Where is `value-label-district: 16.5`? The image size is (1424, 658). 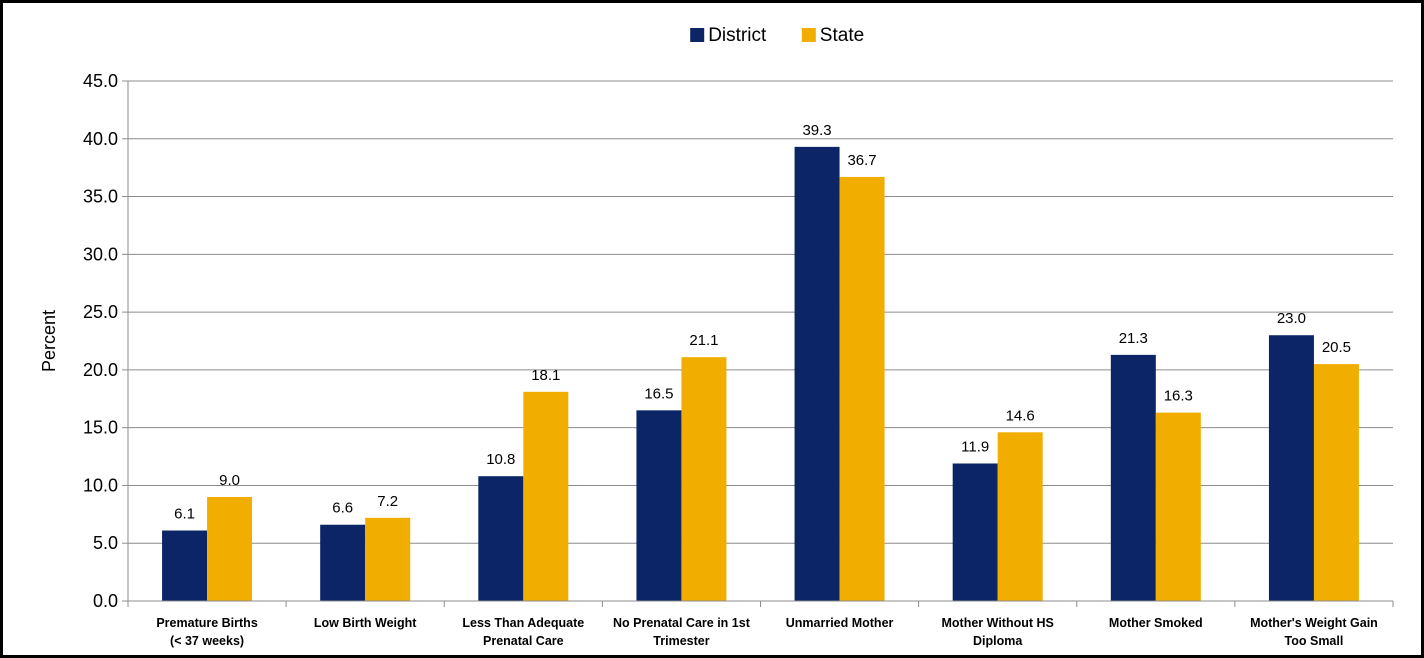
value-label-district: 16.5 is located at coordinates (658, 393).